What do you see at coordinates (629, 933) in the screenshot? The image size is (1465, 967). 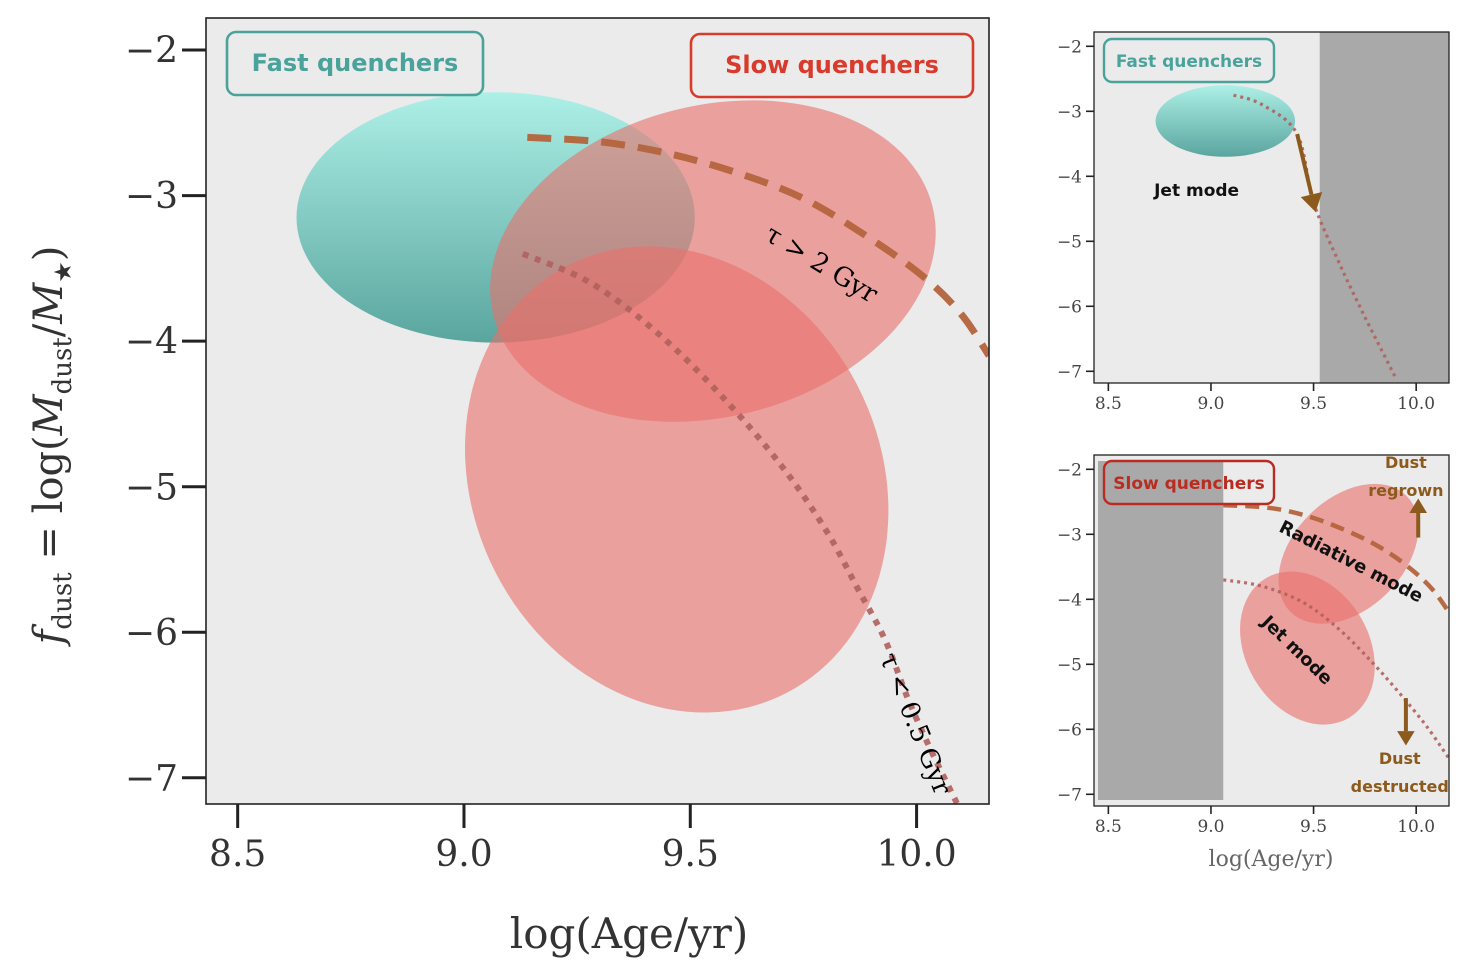 I see `main-x-axis-label: log(Age/yr)` at bounding box center [629, 933].